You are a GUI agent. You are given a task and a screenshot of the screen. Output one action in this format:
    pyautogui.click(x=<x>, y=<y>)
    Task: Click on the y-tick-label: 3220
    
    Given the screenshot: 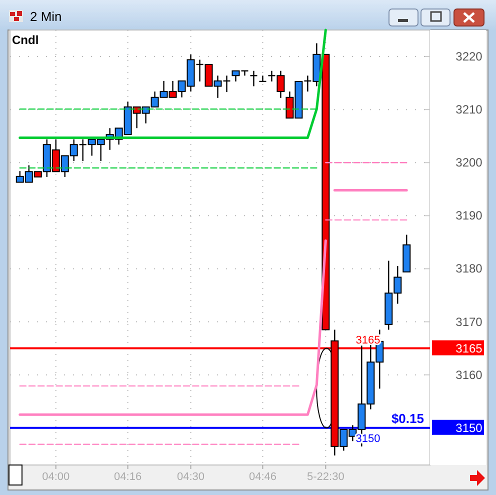 What is the action you would take?
    pyautogui.click(x=469, y=57)
    